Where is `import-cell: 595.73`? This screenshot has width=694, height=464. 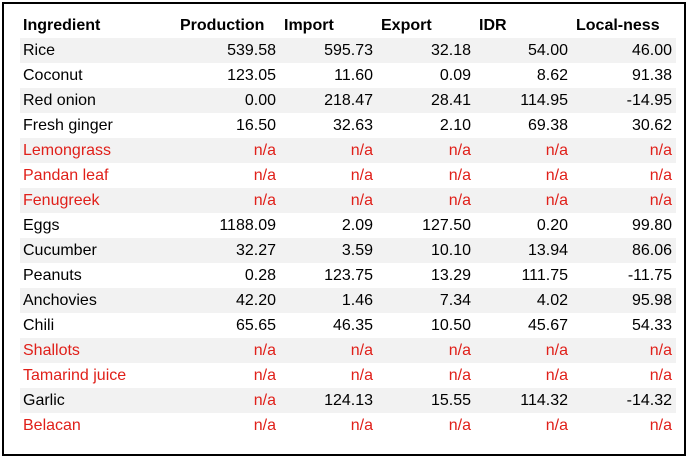
import-cell: 595.73 is located at coordinates (328, 50).